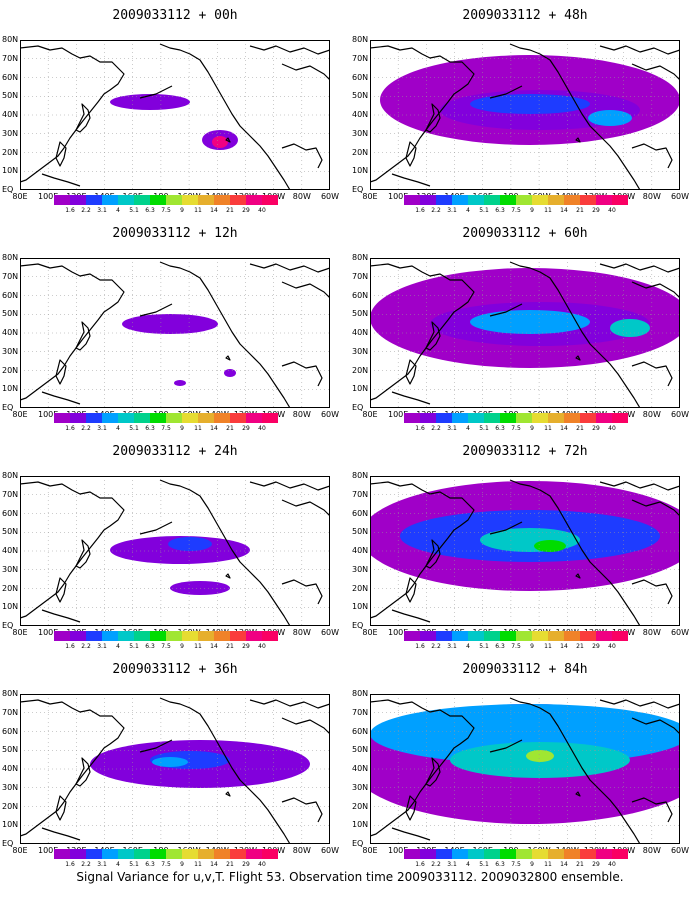 The height and width of the screenshot is (900, 700). Describe the element at coordinates (175, 233) in the screenshot. I see `panel-title: 2009033112 + 12h` at that location.